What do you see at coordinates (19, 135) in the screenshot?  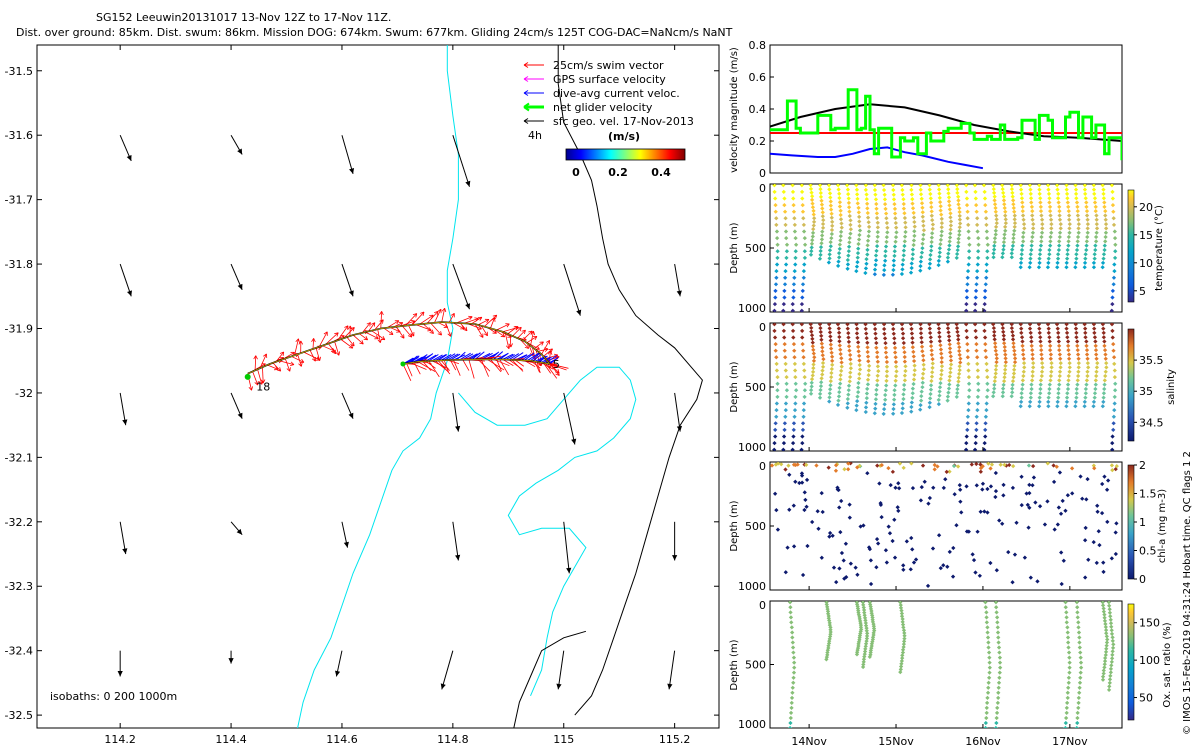 I see `map-ytick-label: -31.6` at bounding box center [19, 135].